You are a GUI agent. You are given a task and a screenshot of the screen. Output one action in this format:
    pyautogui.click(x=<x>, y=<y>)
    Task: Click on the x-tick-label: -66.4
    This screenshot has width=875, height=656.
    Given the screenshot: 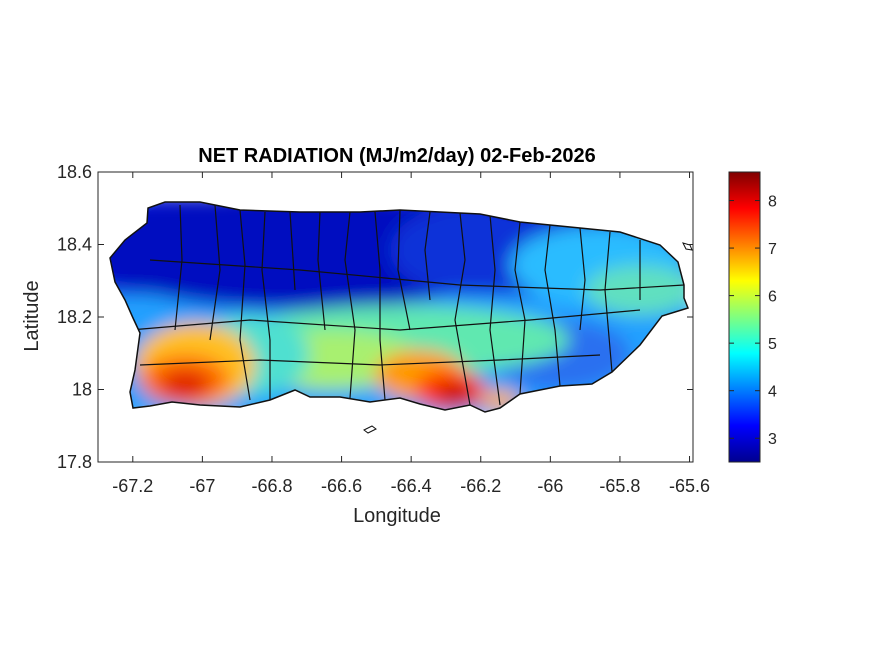 What is the action you would take?
    pyautogui.click(x=411, y=486)
    